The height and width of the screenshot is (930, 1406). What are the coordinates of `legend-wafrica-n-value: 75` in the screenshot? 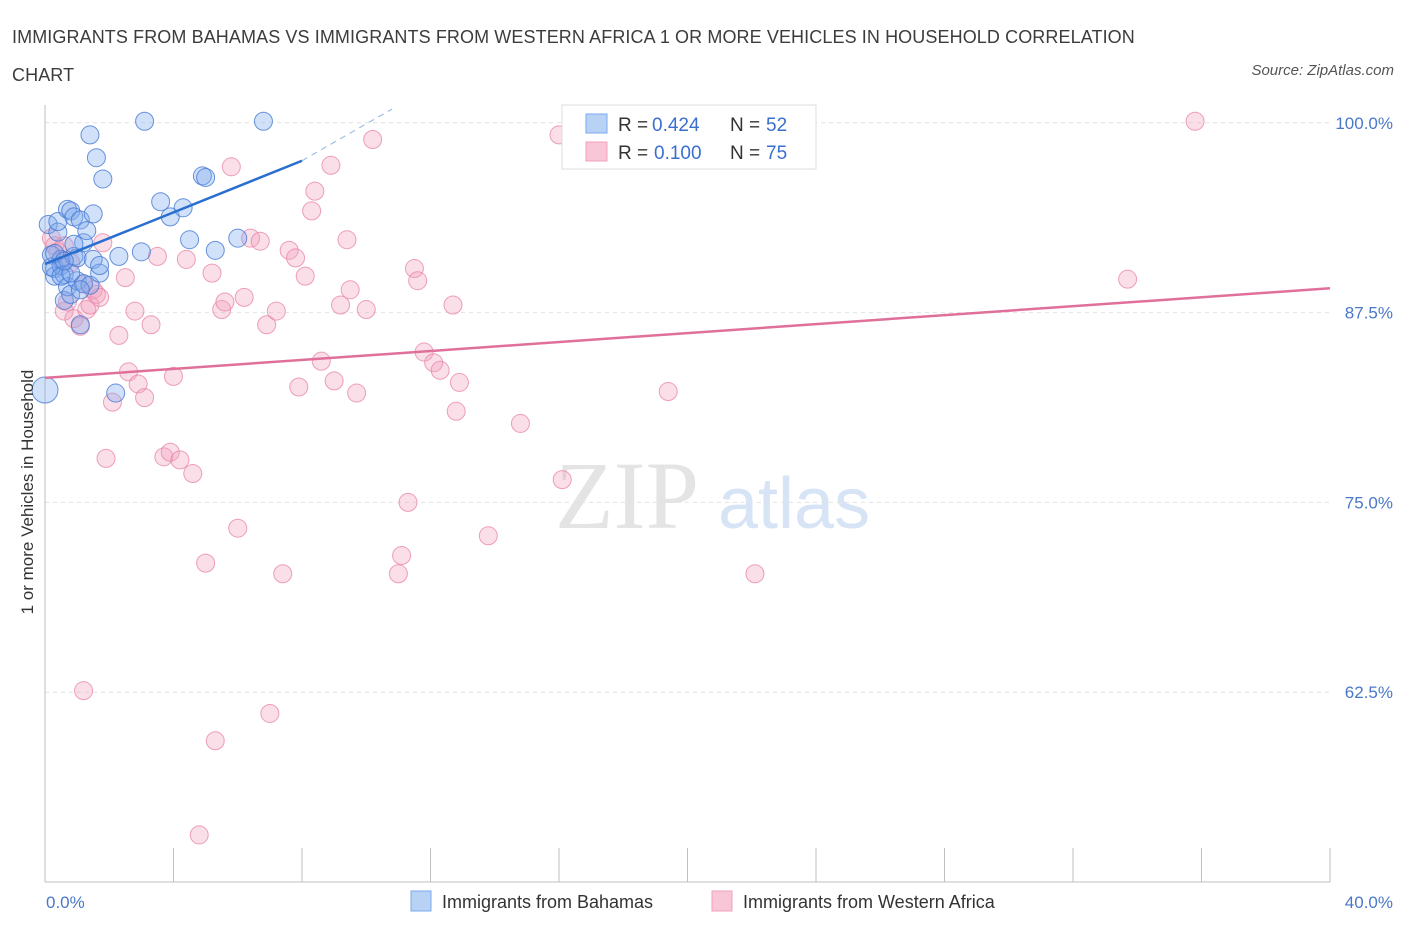 It's located at (776, 153).